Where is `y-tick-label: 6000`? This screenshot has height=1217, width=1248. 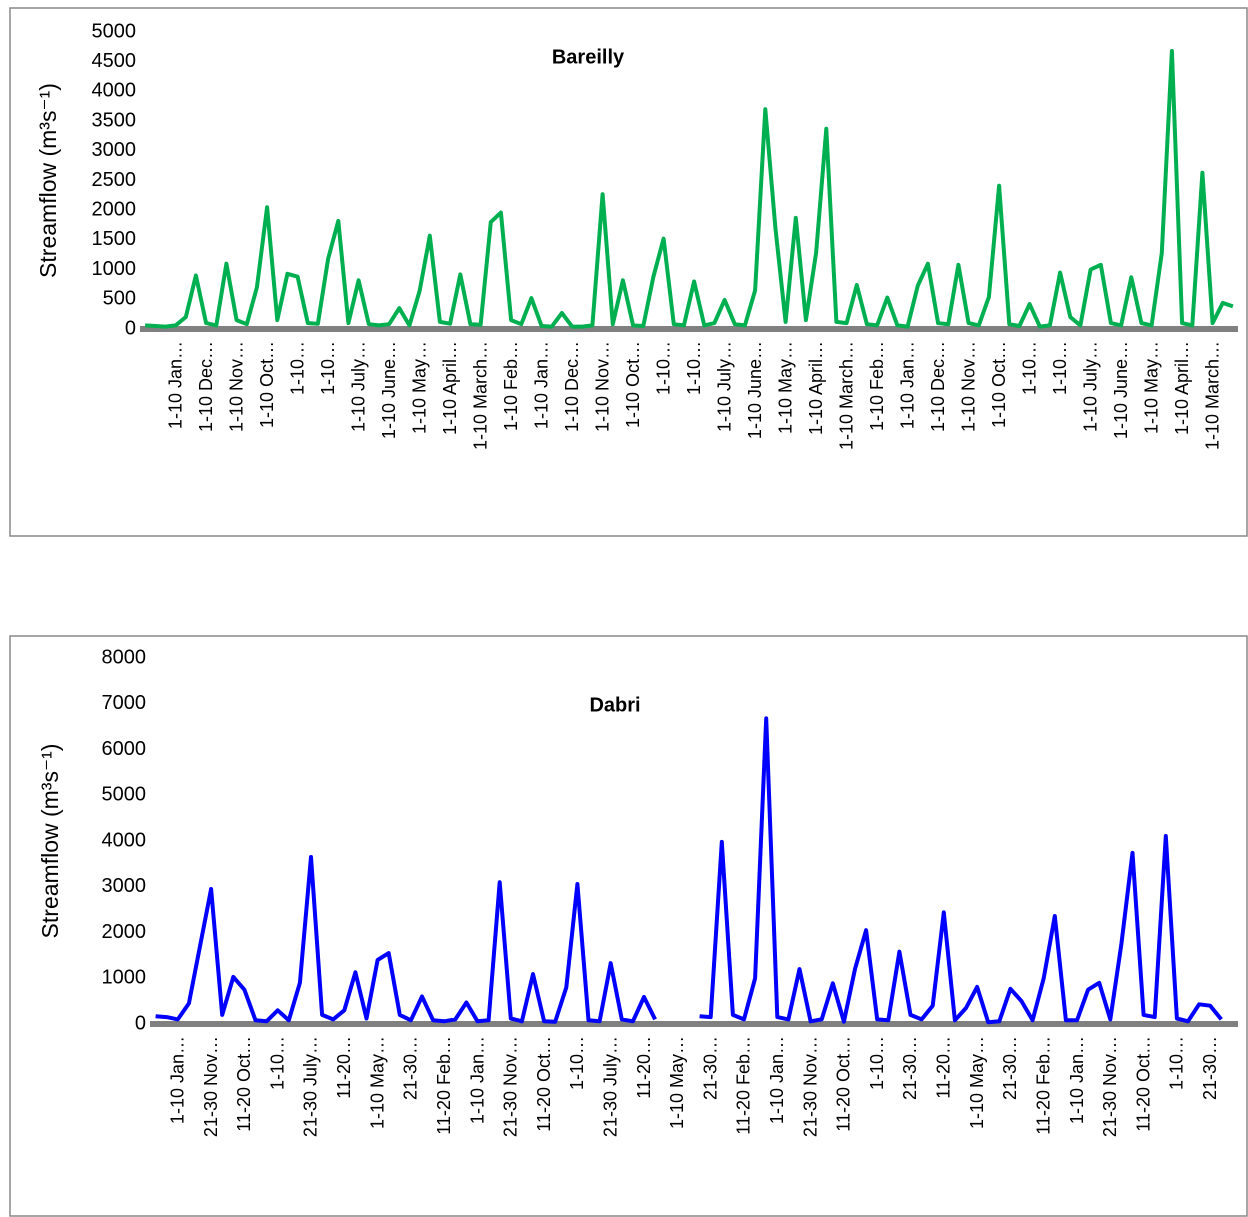
y-tick-label: 6000 is located at coordinates (124, 749).